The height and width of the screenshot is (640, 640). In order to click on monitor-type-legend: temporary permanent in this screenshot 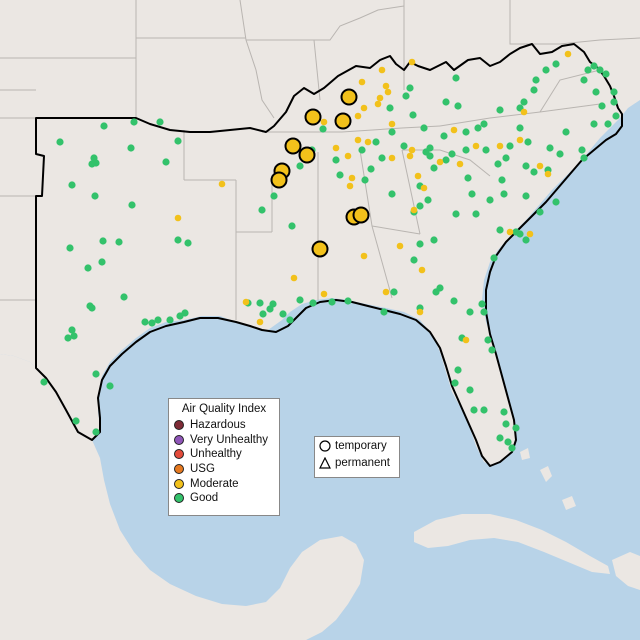, I will do `click(357, 457)`.